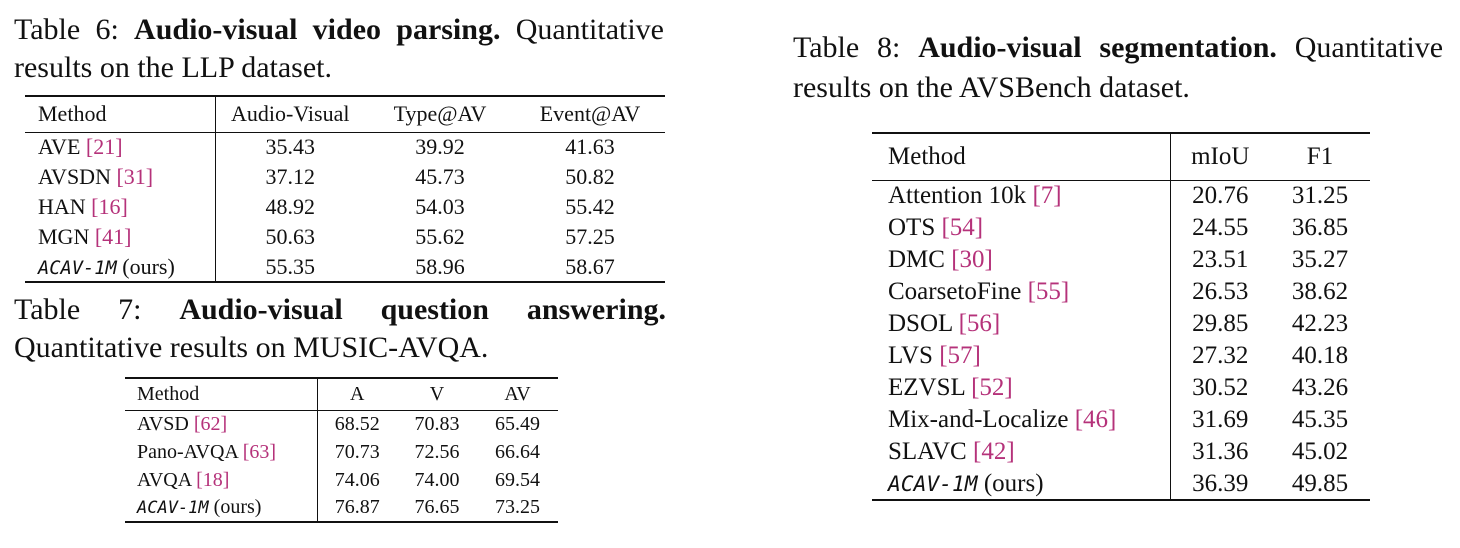 Image resolution: width=1460 pixels, height=548 pixels. What do you see at coordinates (1320, 387) in the screenshot?
I see `value-cell: 43.26` at bounding box center [1320, 387].